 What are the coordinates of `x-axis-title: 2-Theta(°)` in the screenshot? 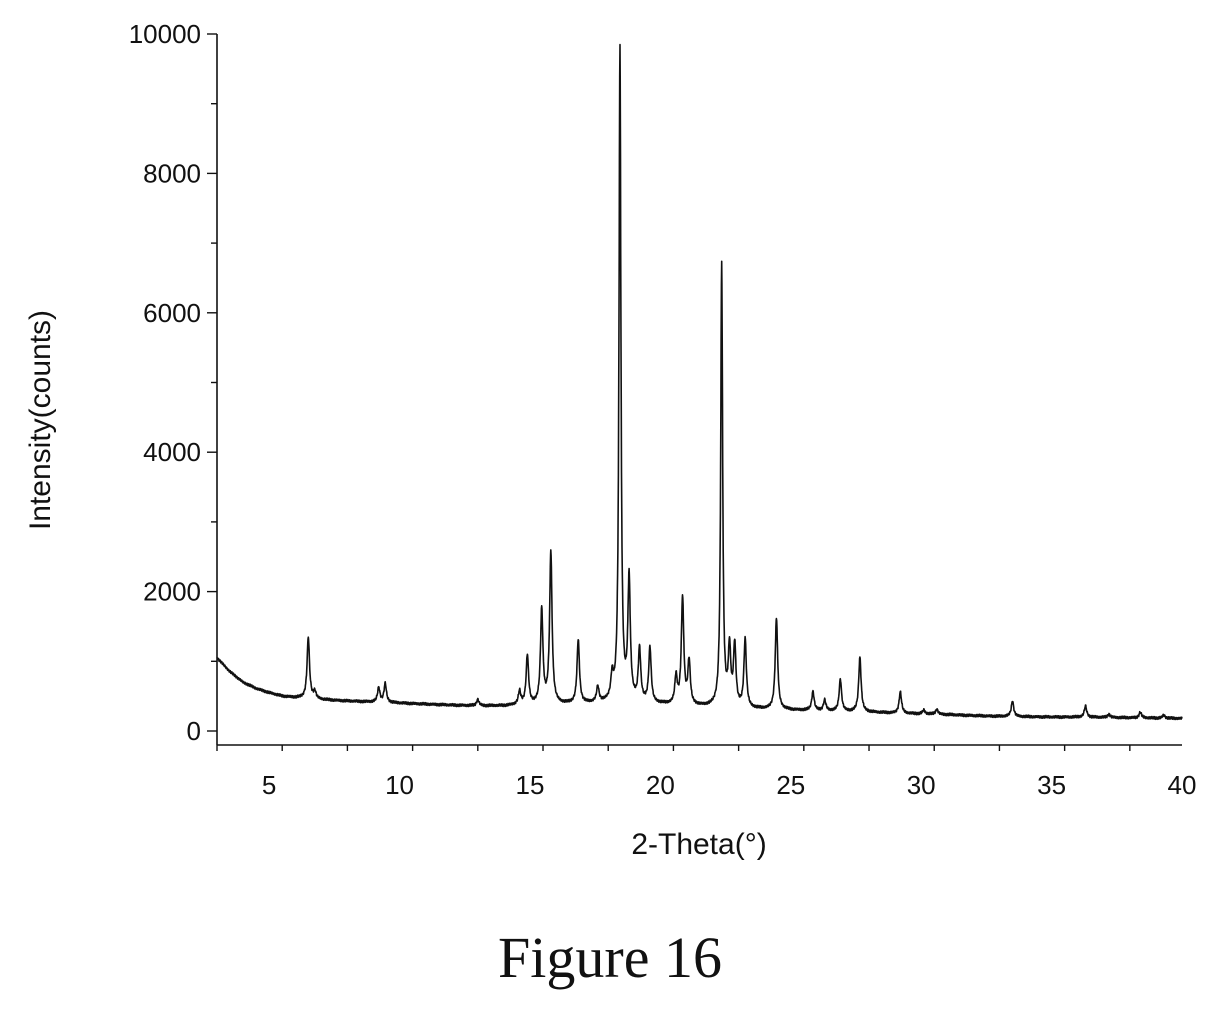 It's located at (698, 844).